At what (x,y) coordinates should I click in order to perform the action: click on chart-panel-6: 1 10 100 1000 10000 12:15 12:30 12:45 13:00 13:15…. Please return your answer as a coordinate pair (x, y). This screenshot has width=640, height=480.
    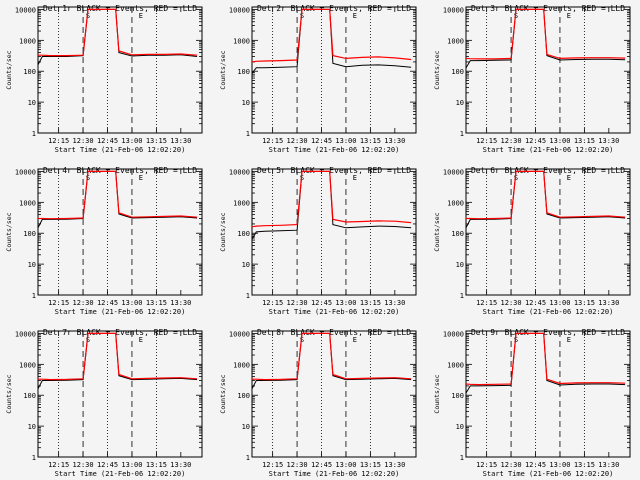
    Looking at the image, I should click on (532, 241).